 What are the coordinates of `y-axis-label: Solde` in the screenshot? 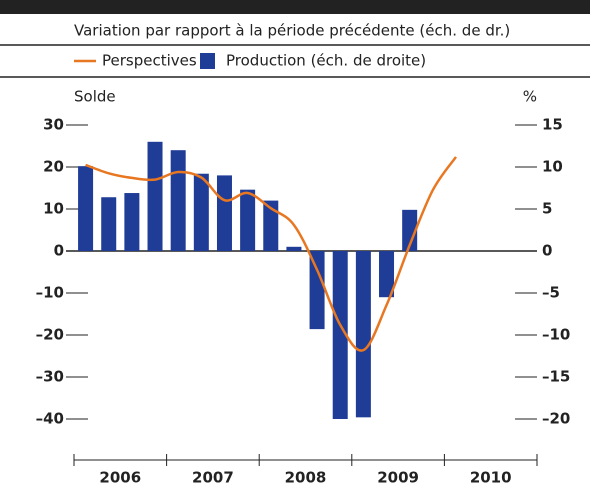 It's located at (95, 97).